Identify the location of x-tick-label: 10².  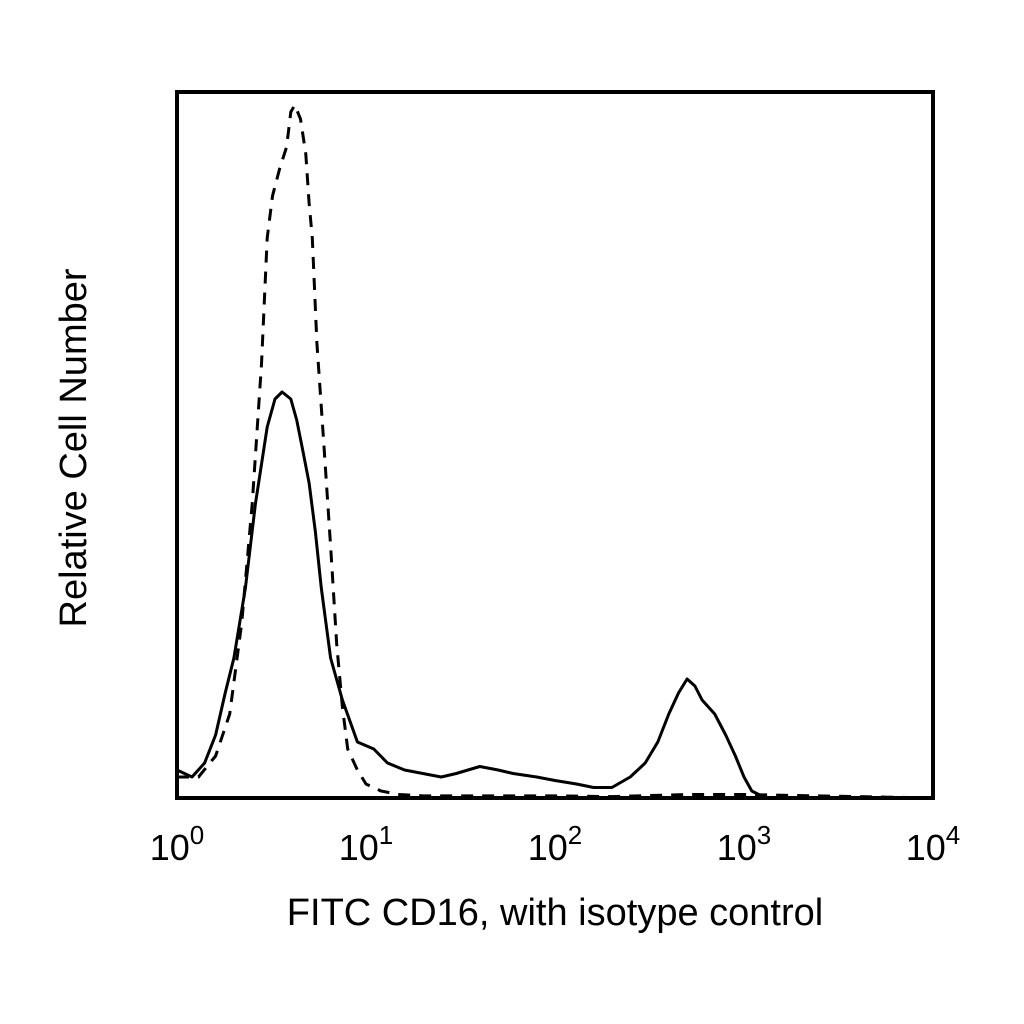
(555, 844).